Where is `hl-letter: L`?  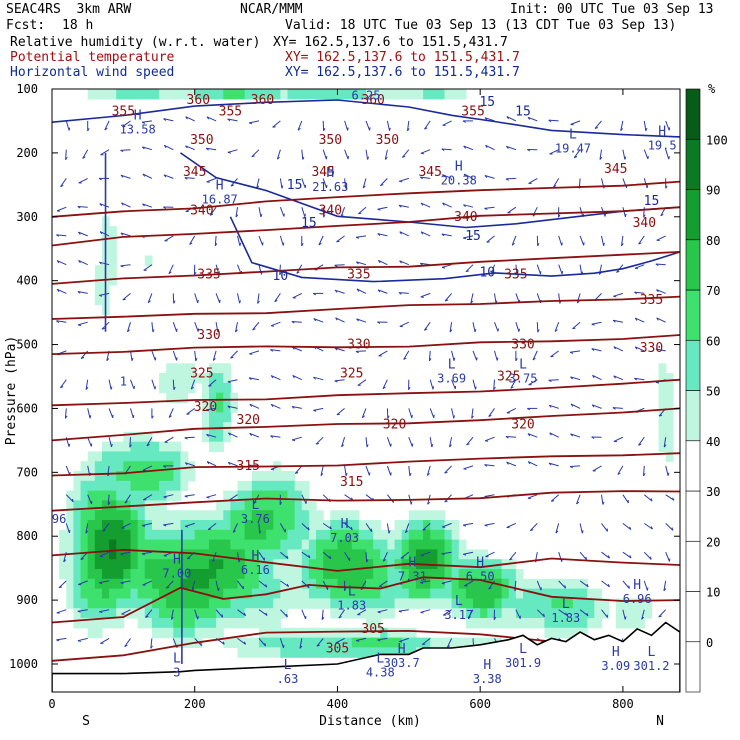 hl-letter: L is located at coordinates (566, 604).